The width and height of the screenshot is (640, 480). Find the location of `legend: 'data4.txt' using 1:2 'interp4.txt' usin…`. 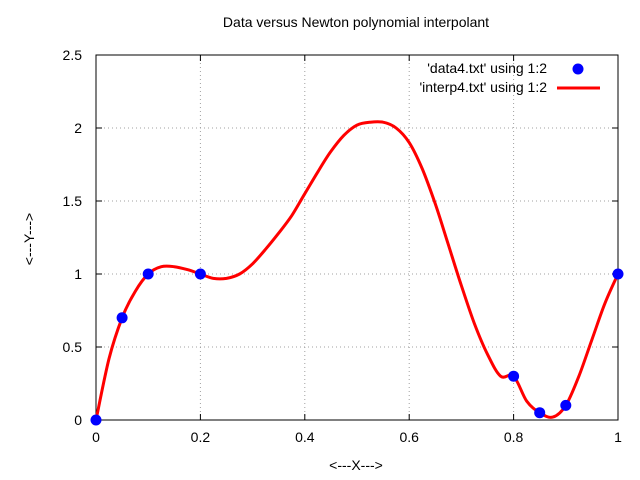

legend: 'data4.txt' using 1:2 'interp4.txt' usin… is located at coordinates (509, 77).